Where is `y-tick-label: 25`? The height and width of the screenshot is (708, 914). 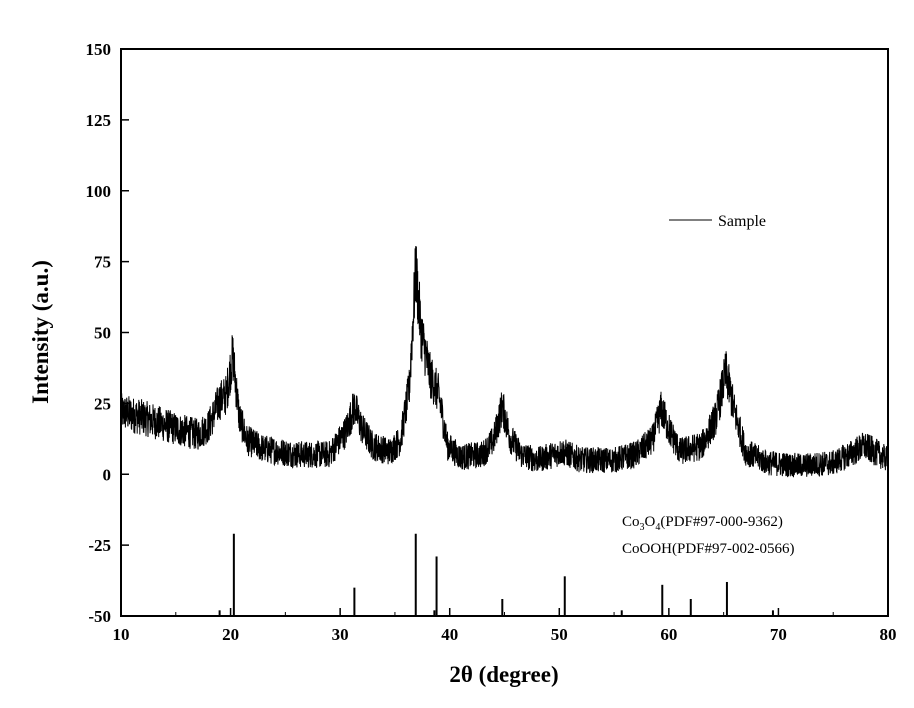 y-tick-label: 25 is located at coordinates (102, 403).